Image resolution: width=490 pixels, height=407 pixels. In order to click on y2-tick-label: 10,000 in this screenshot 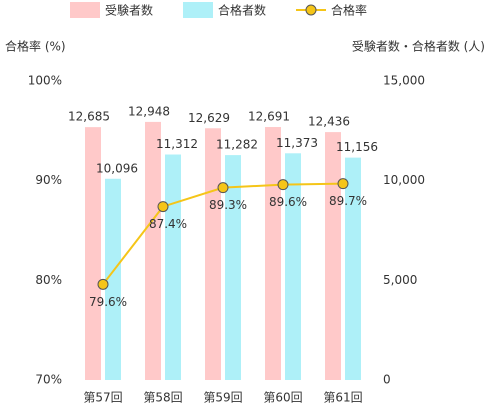, I will do `click(404, 180)`.